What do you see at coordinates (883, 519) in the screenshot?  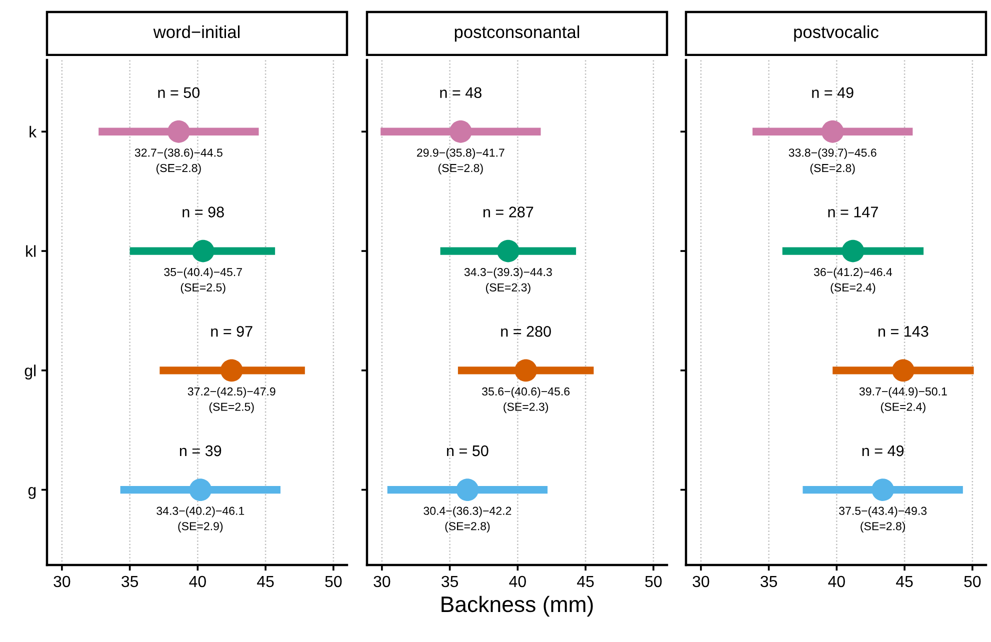 I see `data-label: 37.5−(43.4)−49.3 (SE=2.8)` at bounding box center [883, 519].